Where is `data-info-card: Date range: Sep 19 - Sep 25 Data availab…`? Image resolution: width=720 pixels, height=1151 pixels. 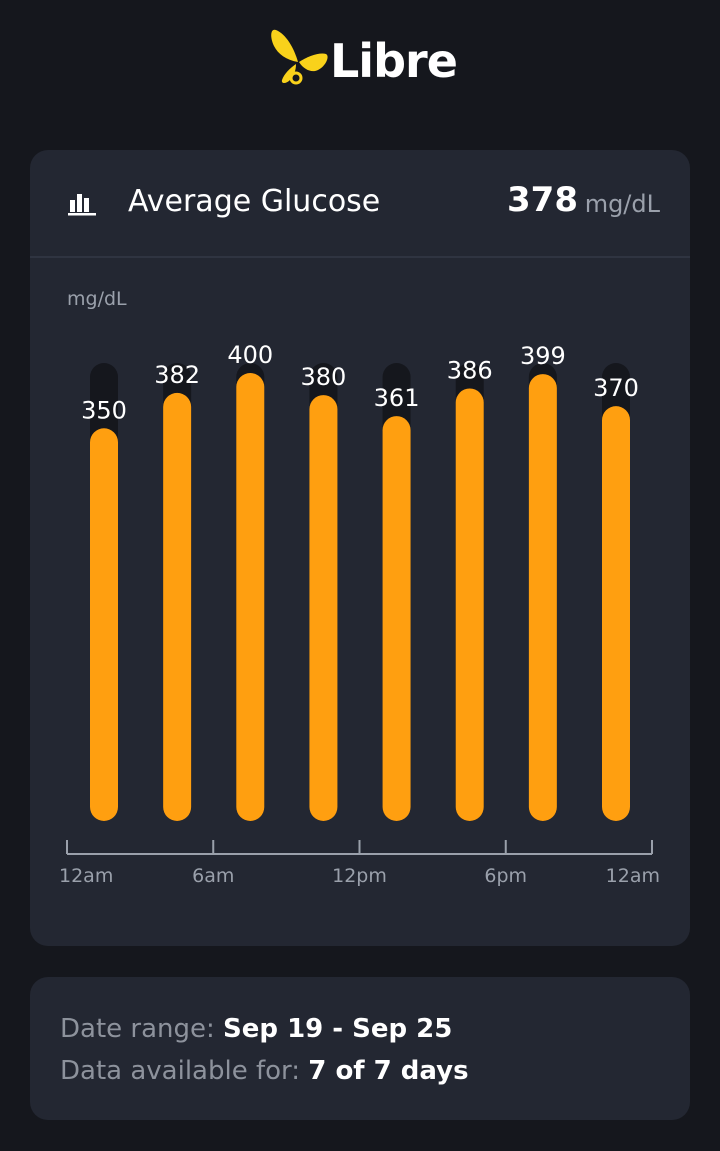
data-info-card: Date range: Sep 19 - Sep 25 Data availab… is located at coordinates (360, 1048).